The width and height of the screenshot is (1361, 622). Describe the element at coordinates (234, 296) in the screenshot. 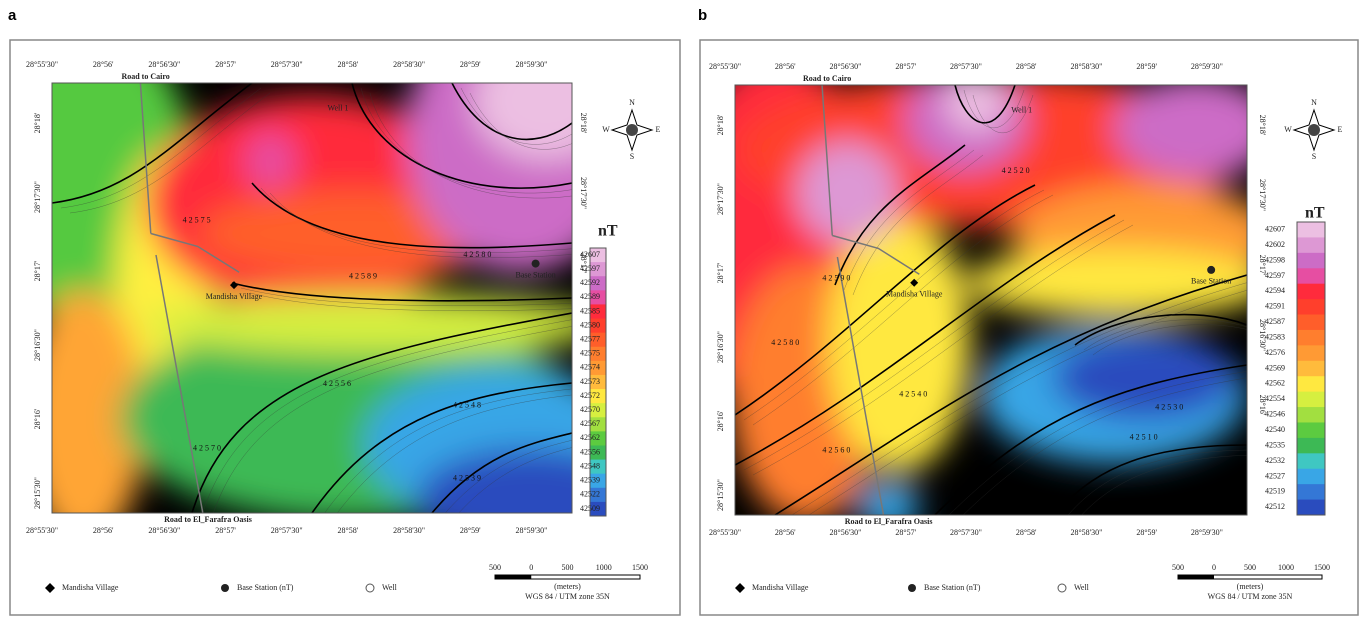

I see `village-label: Mandisha Village` at that location.